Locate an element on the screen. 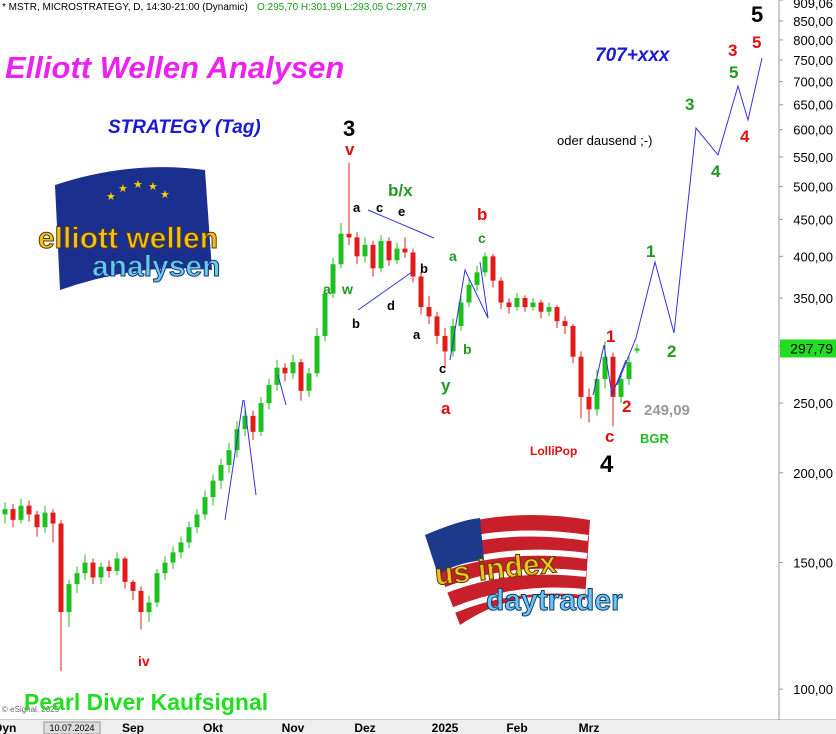 This screenshot has width=836, height=734. wave-label: y is located at coordinates (446, 385).